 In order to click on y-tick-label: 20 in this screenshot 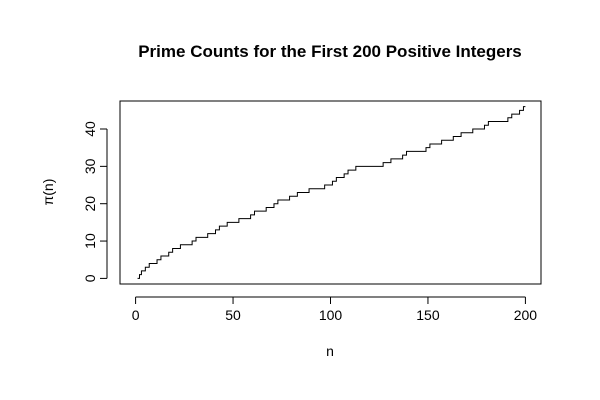, I will do `click(90, 204)`.